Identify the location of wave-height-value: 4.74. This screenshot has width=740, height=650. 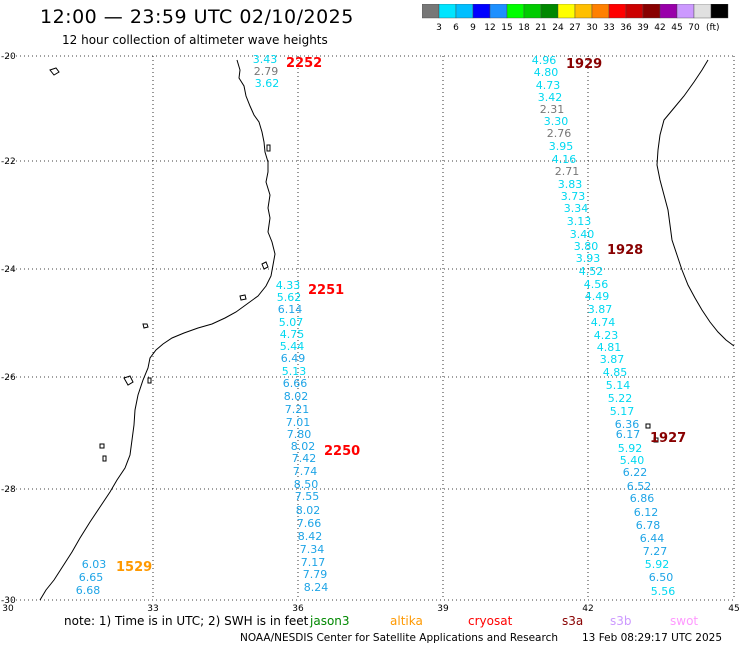
(603, 322).